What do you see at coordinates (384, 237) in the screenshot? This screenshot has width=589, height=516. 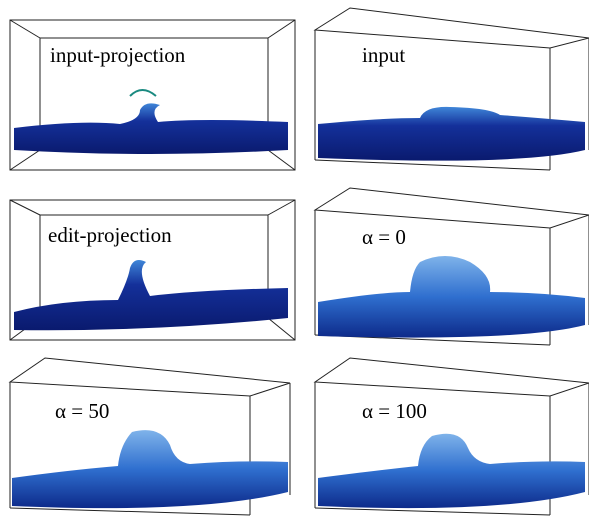 I see `panel-label: α = 0` at bounding box center [384, 237].